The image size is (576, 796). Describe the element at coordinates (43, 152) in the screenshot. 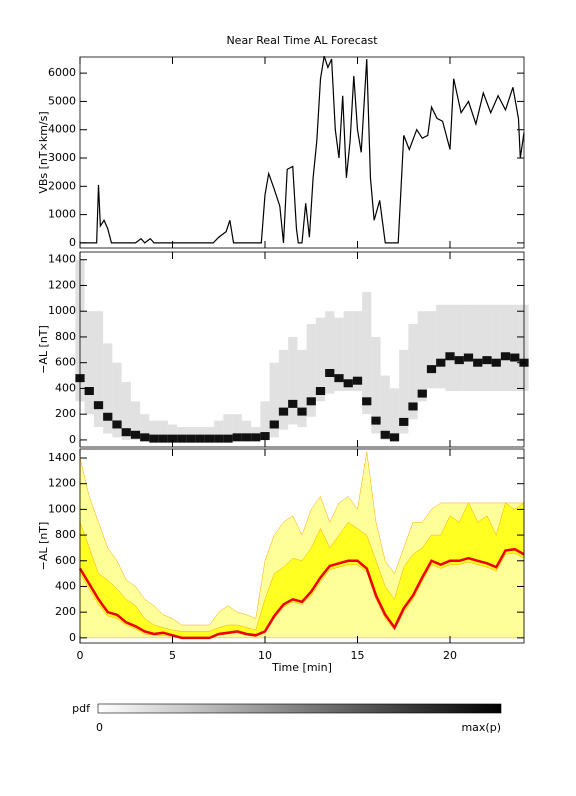

I see `y-axis-label: VBs [nT×km/s]` at that location.